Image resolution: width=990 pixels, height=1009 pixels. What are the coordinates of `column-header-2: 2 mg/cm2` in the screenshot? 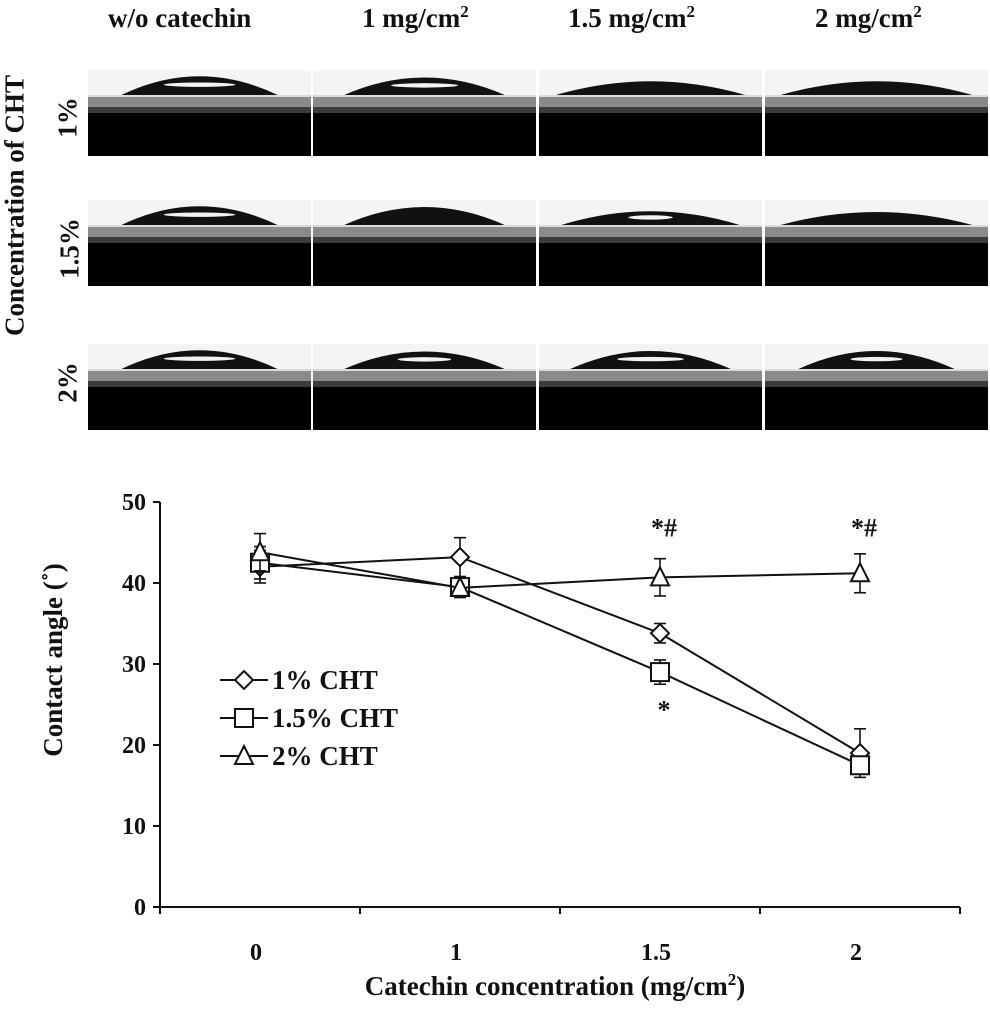 It's located at (868, 17).